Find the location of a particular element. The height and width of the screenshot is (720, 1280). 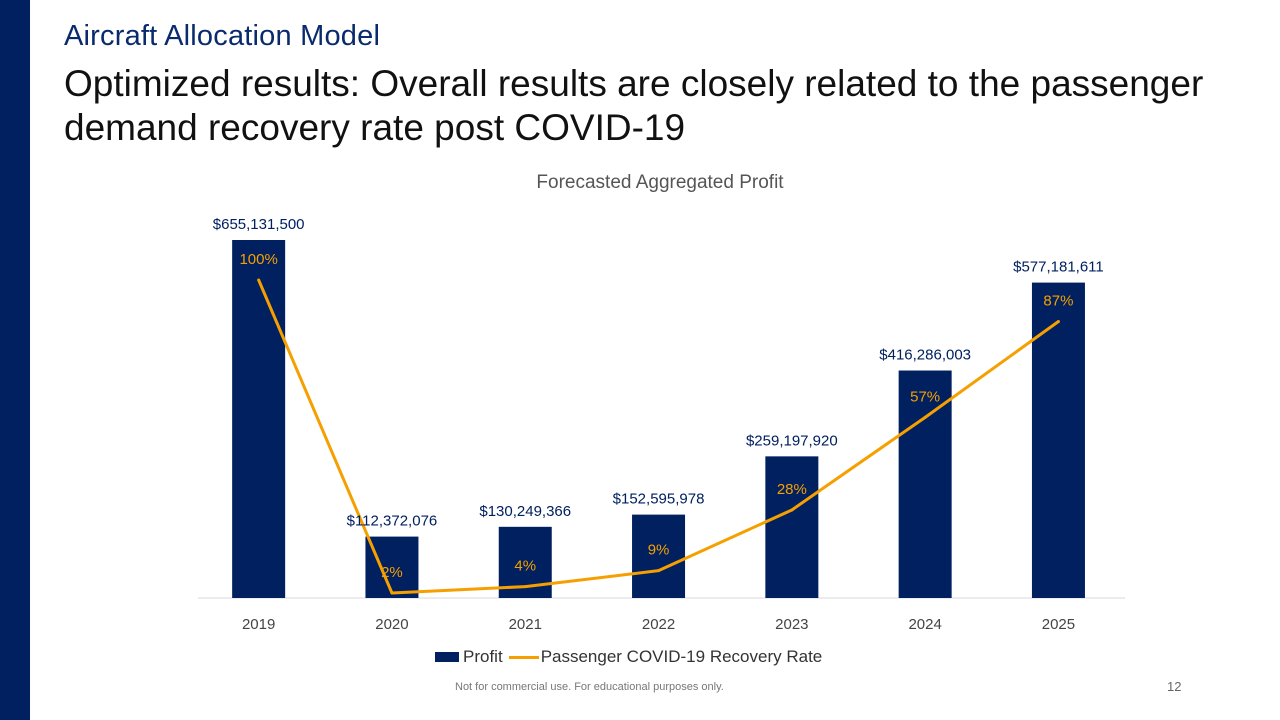

rate-label-2021: 4% is located at coordinates (525, 566).